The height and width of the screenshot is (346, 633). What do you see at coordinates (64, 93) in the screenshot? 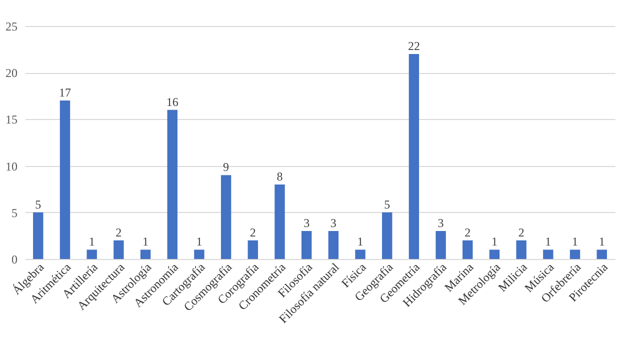
I see `data-label: 17` at bounding box center [64, 93].